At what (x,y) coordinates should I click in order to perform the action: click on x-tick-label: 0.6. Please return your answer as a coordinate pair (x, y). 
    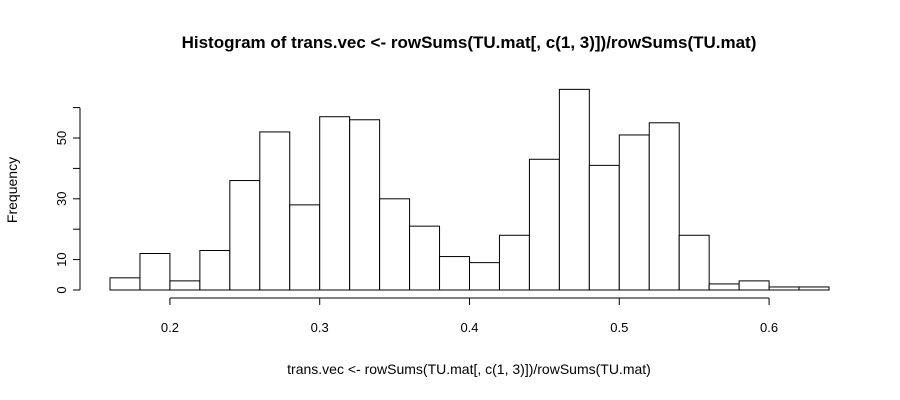
    Looking at the image, I should click on (769, 327).